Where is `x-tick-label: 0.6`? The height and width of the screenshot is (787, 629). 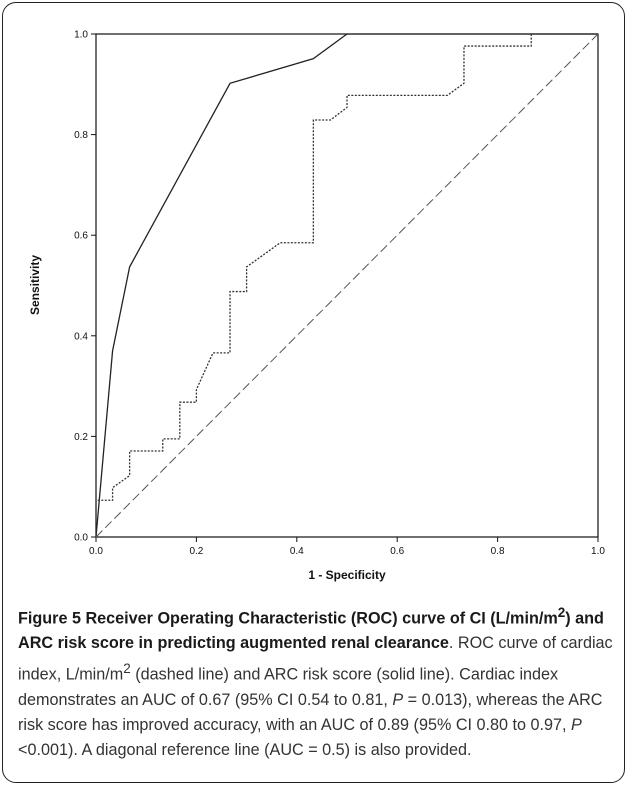 x-tick-label: 0.6 is located at coordinates (397, 551).